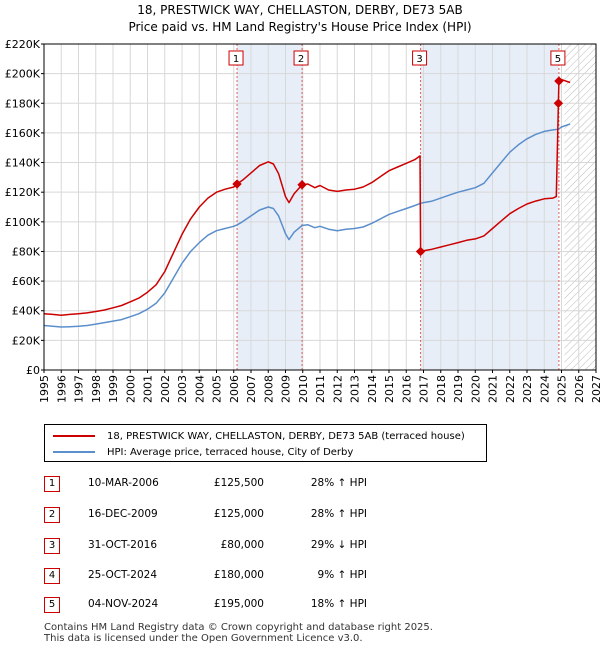 The width and height of the screenshot is (600, 650). What do you see at coordinates (238, 575) in the screenshot?
I see `transaction-price: £180,000` at bounding box center [238, 575].